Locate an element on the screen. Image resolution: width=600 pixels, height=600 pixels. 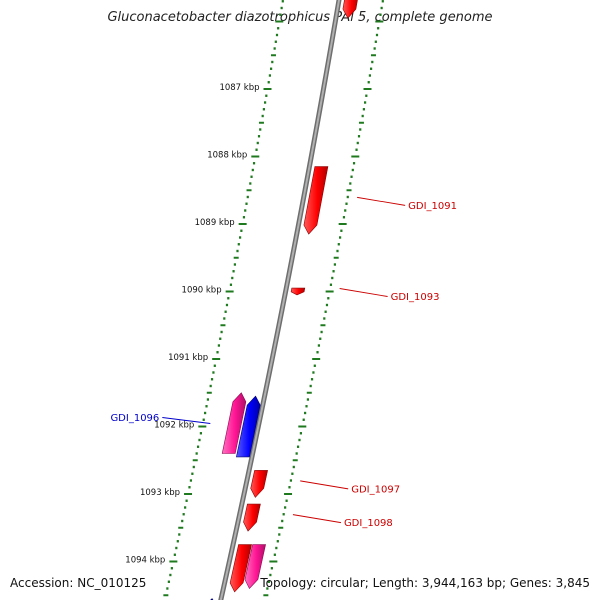
accession-label: Accession: NC_010125 is located at coordinates (78, 583).